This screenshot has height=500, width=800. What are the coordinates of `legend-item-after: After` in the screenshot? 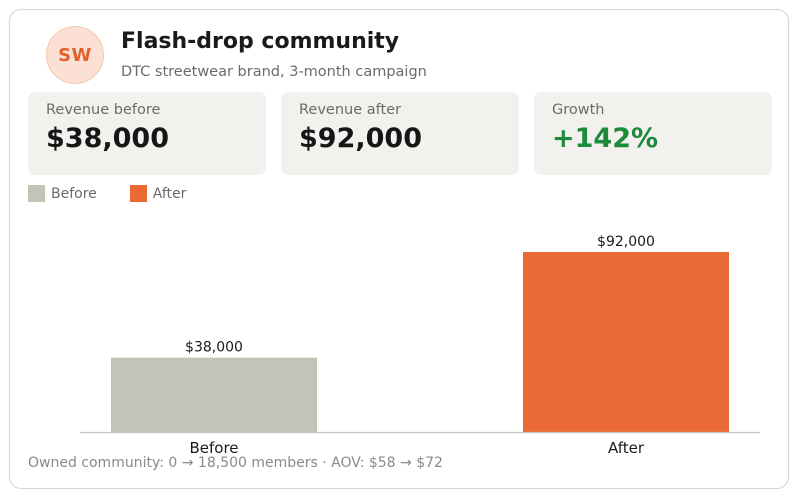 It's located at (158, 193).